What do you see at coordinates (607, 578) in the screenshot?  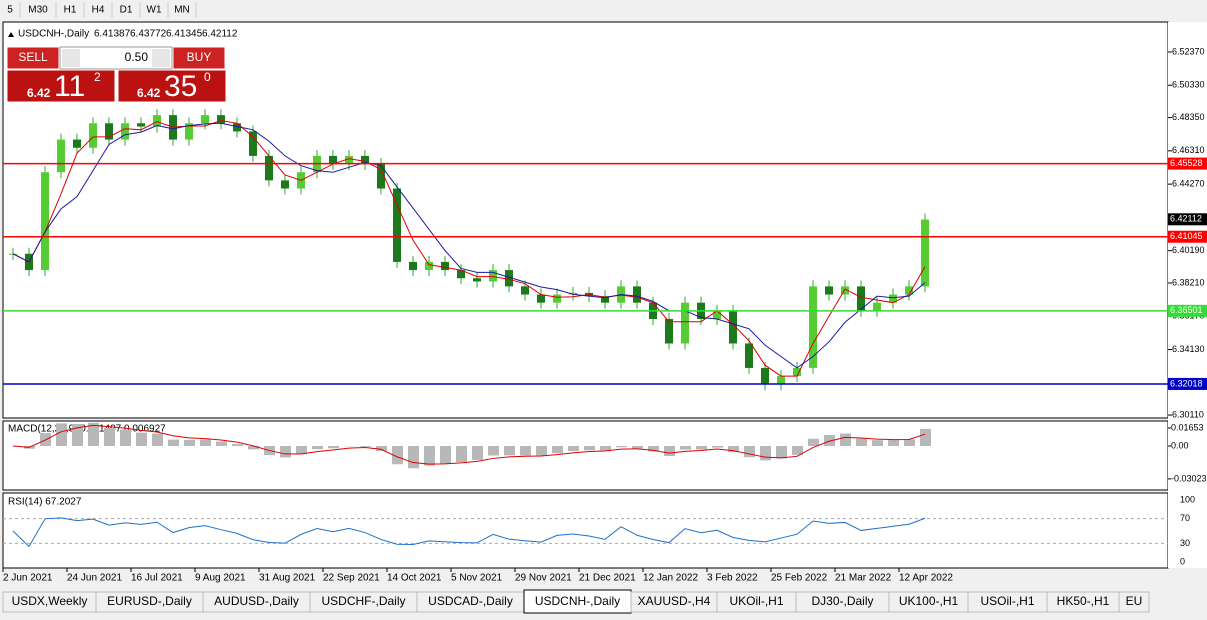 I see `date-label: 21 Dec 2021` at bounding box center [607, 578].